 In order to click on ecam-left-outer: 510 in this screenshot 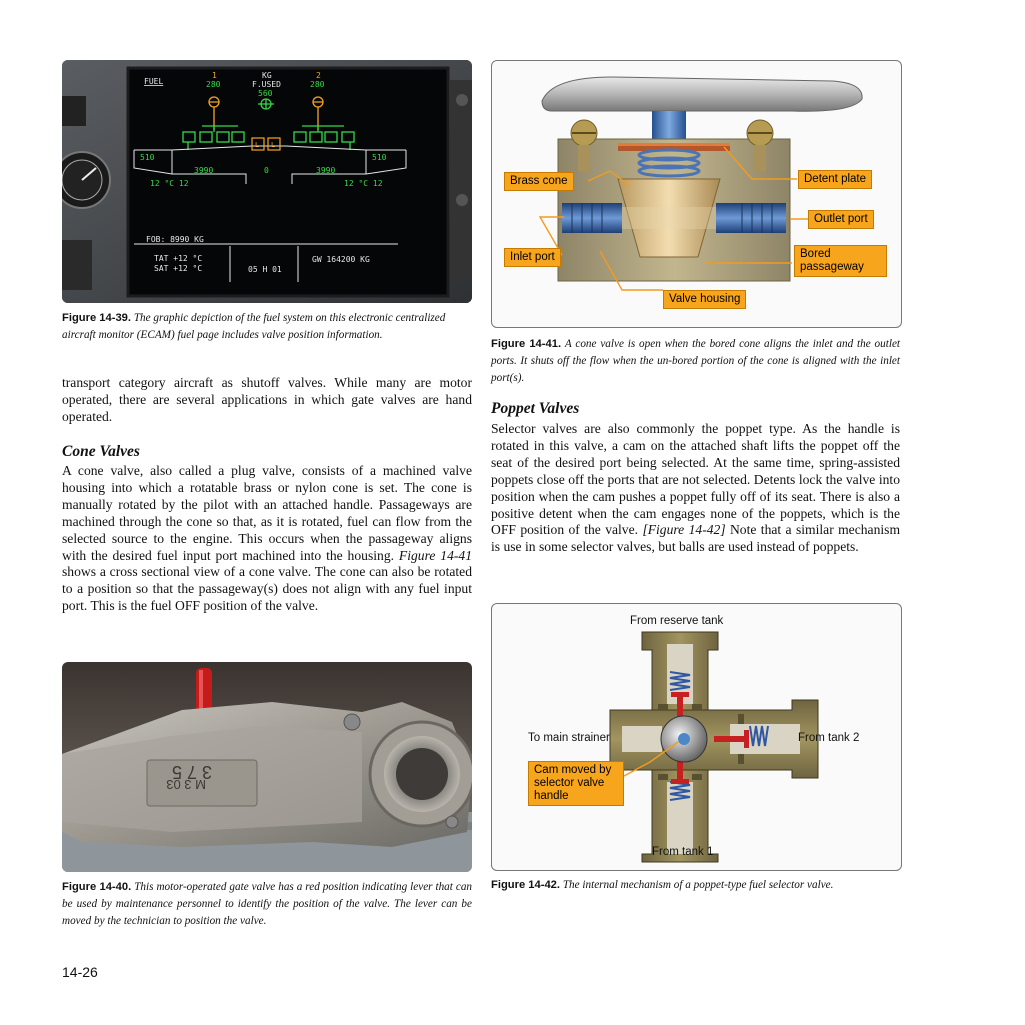, I will do `click(147, 157)`.